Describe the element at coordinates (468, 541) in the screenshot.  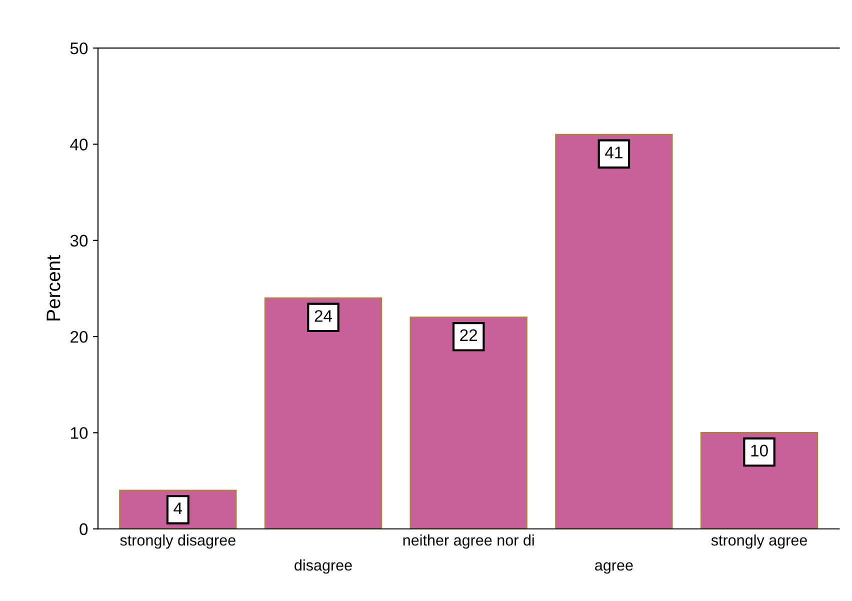
I see `x-tick-label: neither agree nor di` at that location.